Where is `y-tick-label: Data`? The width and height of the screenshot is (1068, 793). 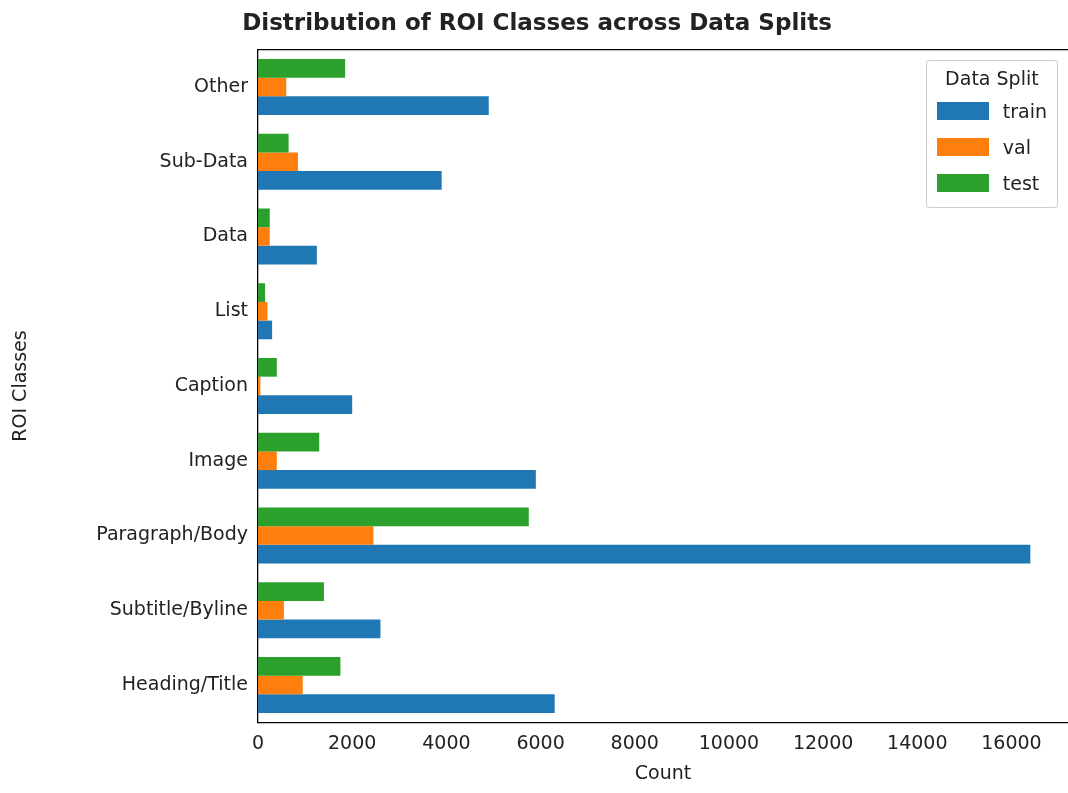 y-tick-label: Data is located at coordinates (225, 234).